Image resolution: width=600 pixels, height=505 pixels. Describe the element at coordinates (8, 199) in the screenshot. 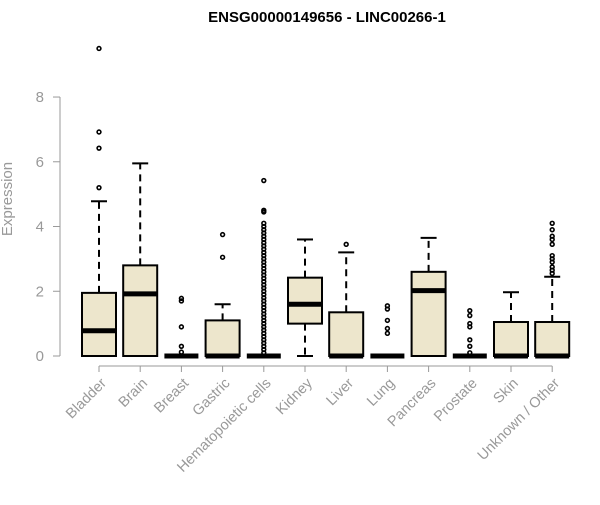

I see `y-axis-label: Expression` at that location.